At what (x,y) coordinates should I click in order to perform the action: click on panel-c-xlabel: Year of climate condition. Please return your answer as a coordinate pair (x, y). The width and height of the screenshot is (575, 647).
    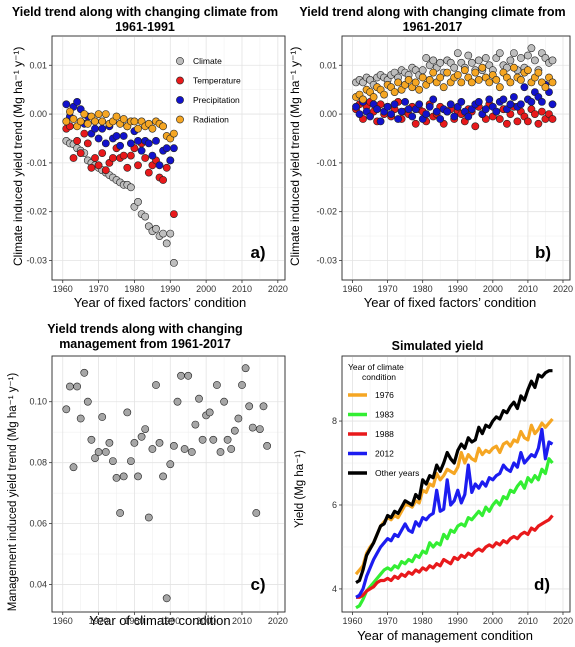
    Looking at the image, I should click on (160, 620).